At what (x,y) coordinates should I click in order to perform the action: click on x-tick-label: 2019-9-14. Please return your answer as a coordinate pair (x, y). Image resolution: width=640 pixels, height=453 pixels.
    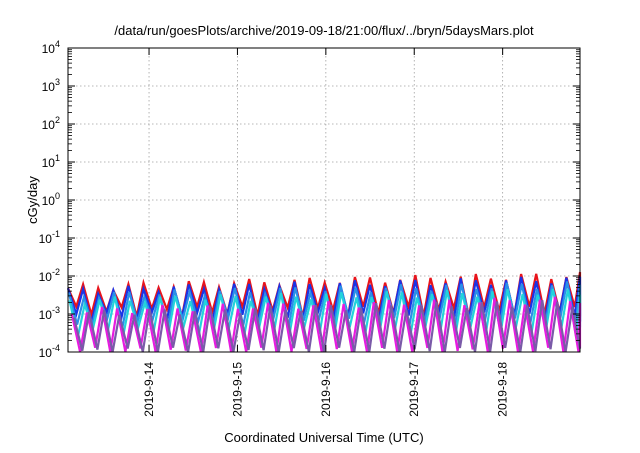
    Looking at the image, I should click on (149, 389).